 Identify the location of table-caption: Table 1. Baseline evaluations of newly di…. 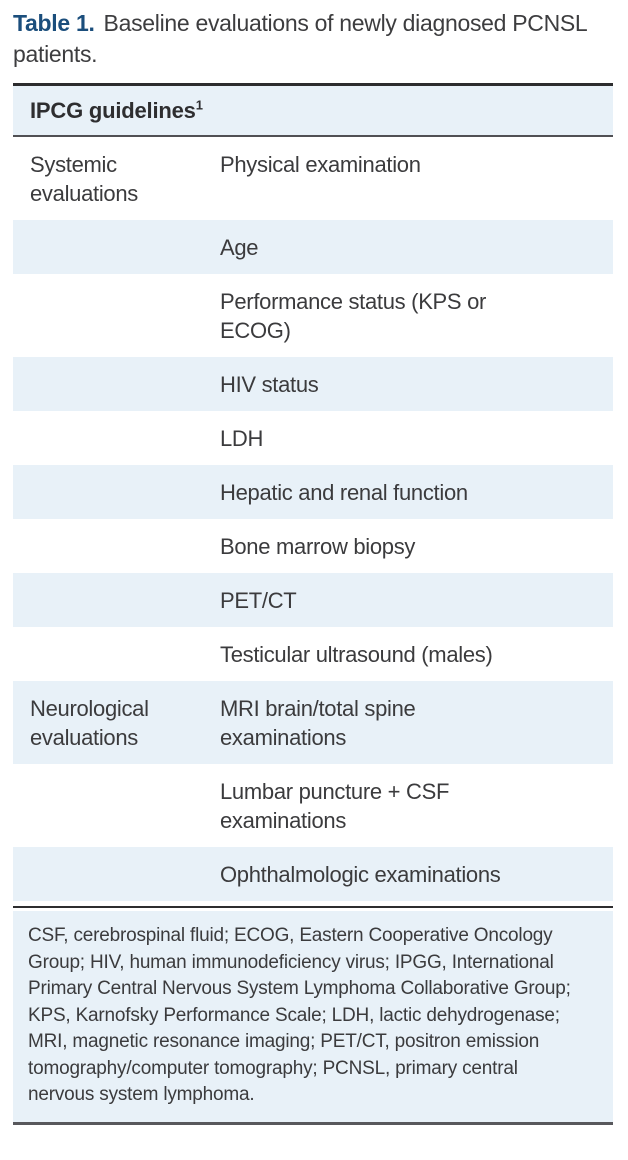
(308, 39).